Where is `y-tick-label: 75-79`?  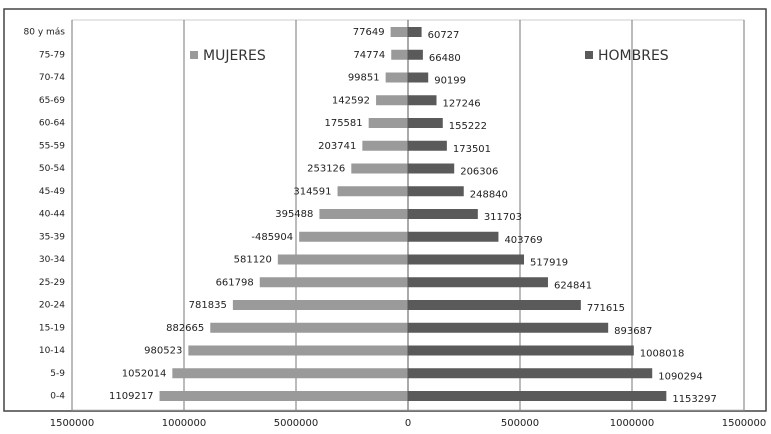 y-tick-label: 75-79 is located at coordinates (52, 55).